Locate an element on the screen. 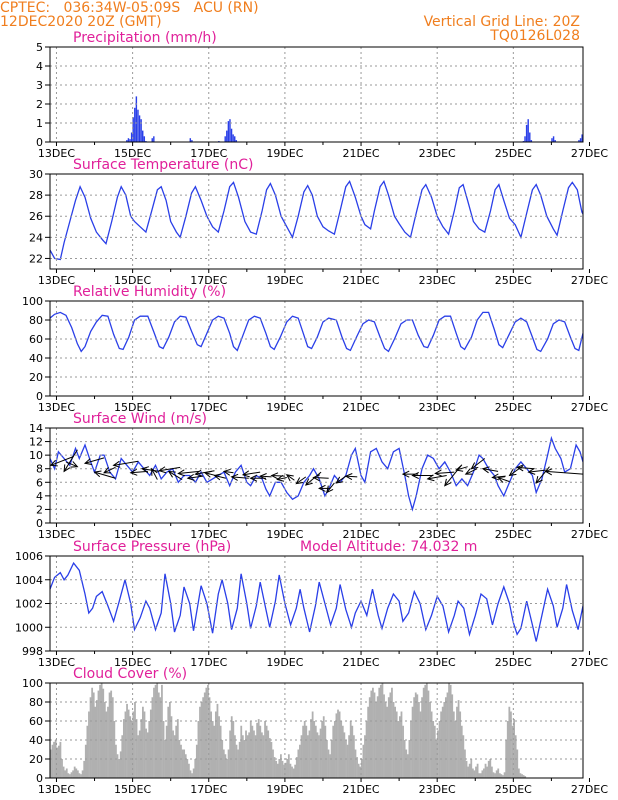 The image size is (618, 800). wind-grid is located at coordinates (316, 475).